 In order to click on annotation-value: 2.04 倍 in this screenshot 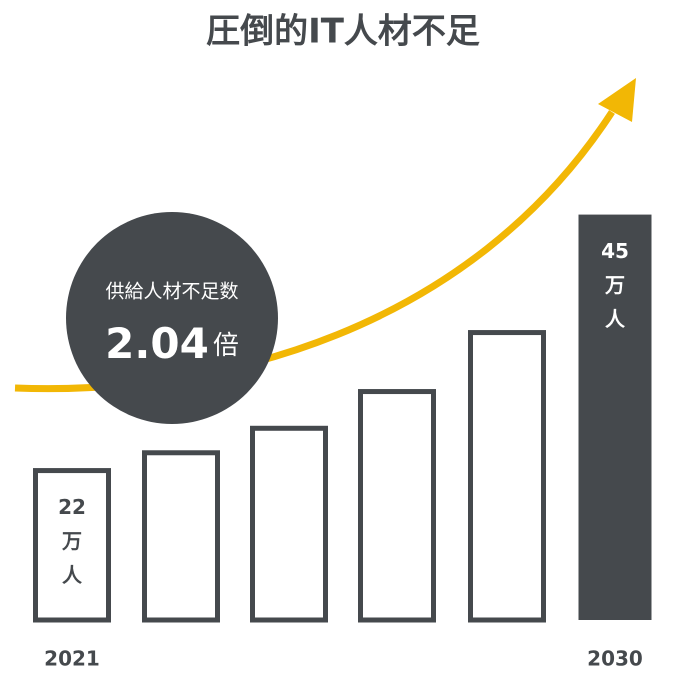, I will do `click(172, 343)`.